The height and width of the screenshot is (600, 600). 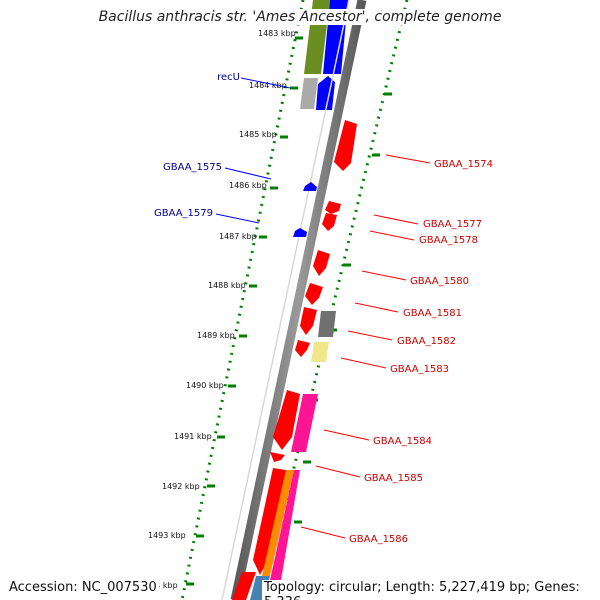 What do you see at coordinates (452, 224) in the screenshot?
I see `gene-label-GBAA_1577: GBAA_1577` at bounding box center [452, 224].